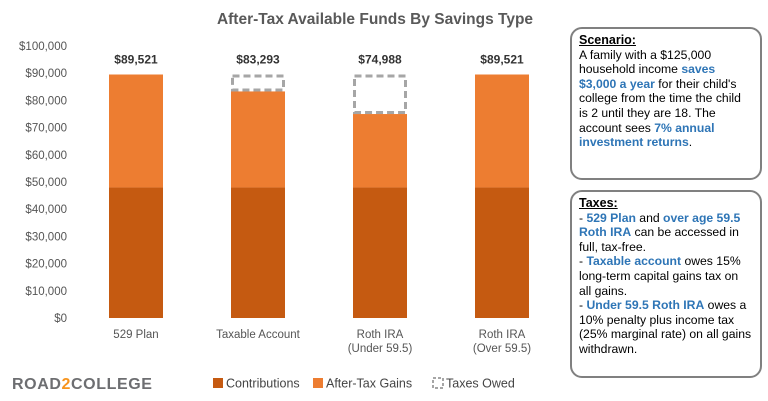 The image size is (768, 401). What do you see at coordinates (46, 74) in the screenshot?
I see `y-tick-label: $90,000` at bounding box center [46, 74].